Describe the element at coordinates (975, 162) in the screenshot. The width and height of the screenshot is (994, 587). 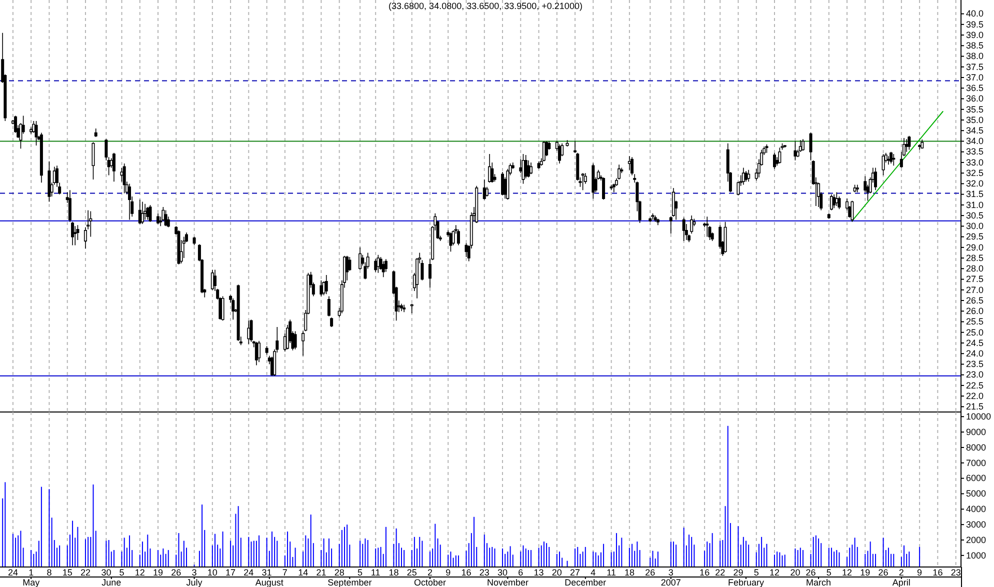
I see `y-tick-label: 33.0` at that location.